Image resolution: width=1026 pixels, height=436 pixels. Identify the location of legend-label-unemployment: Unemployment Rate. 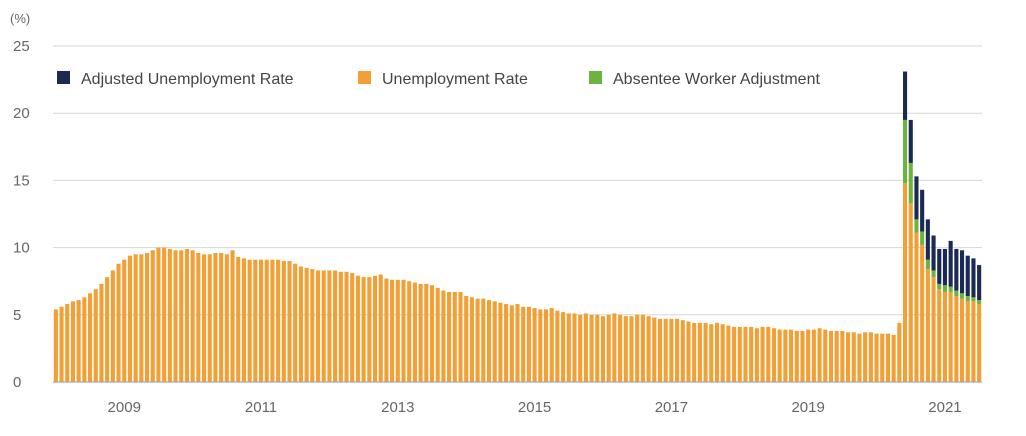
(455, 79).